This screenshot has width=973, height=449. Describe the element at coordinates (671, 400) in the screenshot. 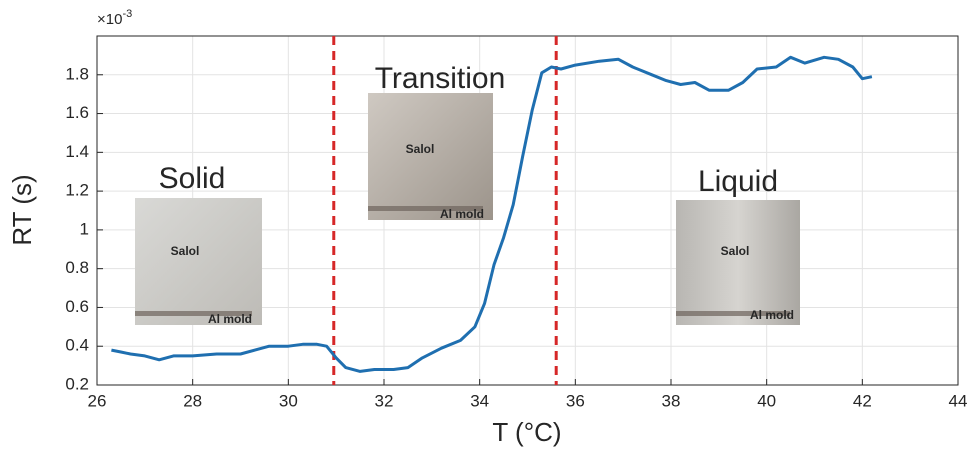

I see `x-tick-label: 38` at that location.